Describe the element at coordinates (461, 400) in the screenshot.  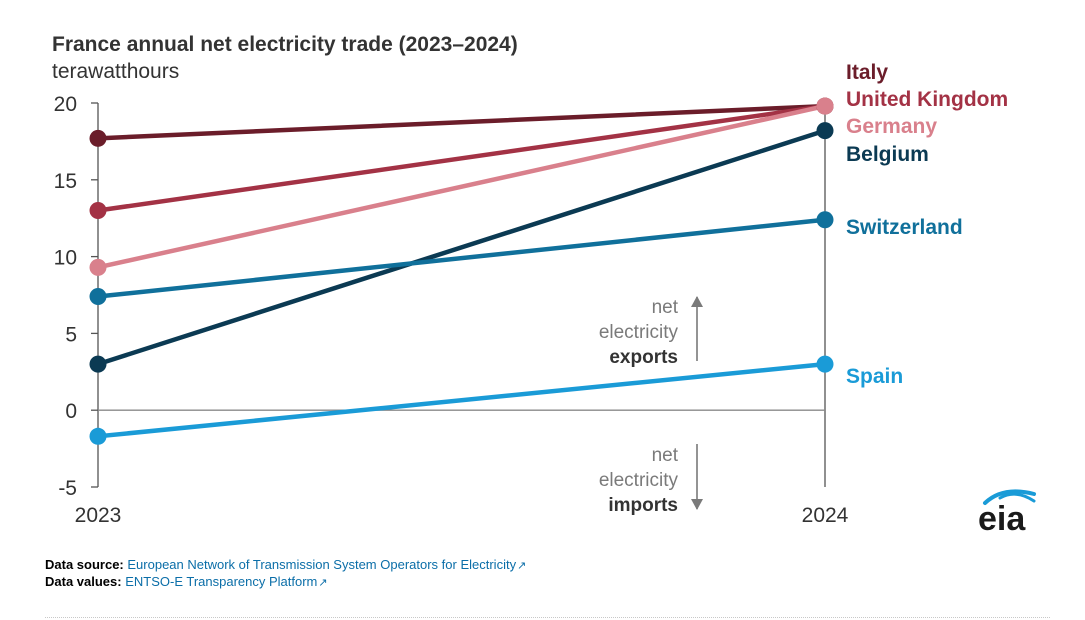
I see `series-line-spain` at that location.